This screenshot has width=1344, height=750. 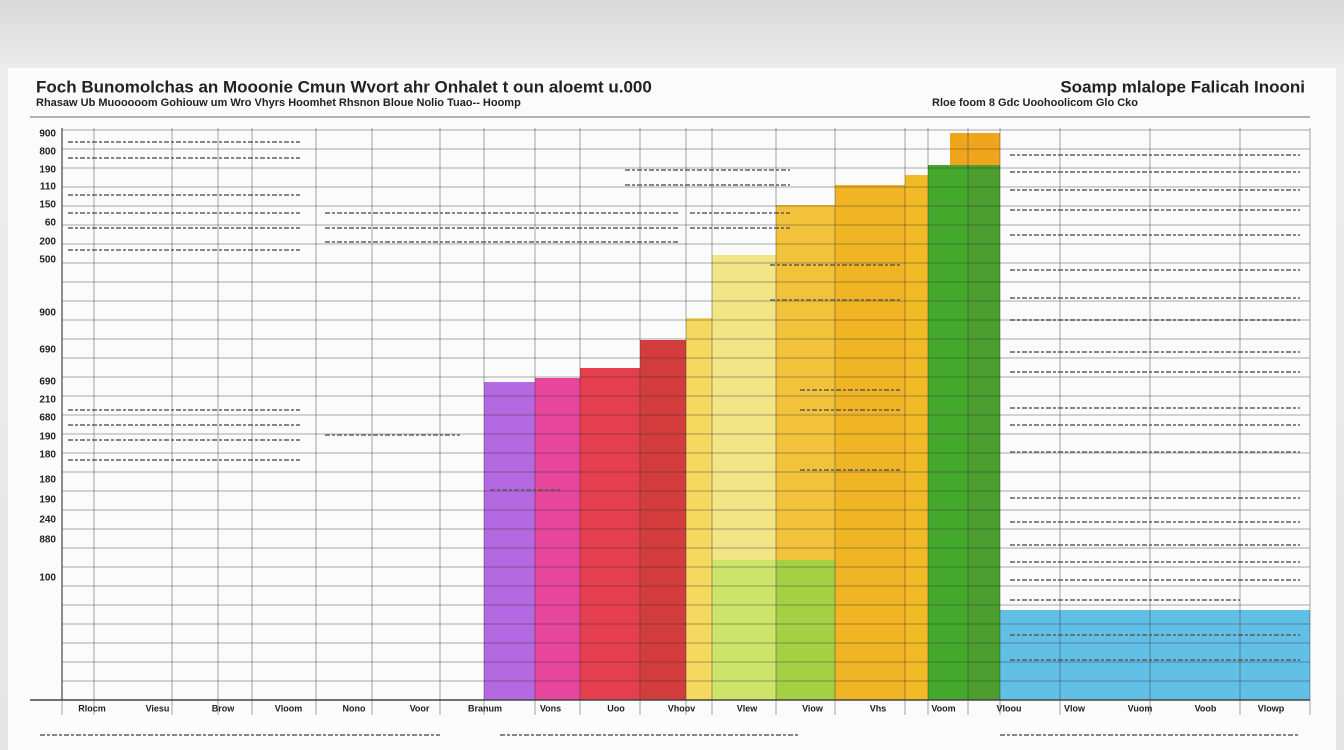 I want to click on footer-label: Brow, so click(x=223, y=708).